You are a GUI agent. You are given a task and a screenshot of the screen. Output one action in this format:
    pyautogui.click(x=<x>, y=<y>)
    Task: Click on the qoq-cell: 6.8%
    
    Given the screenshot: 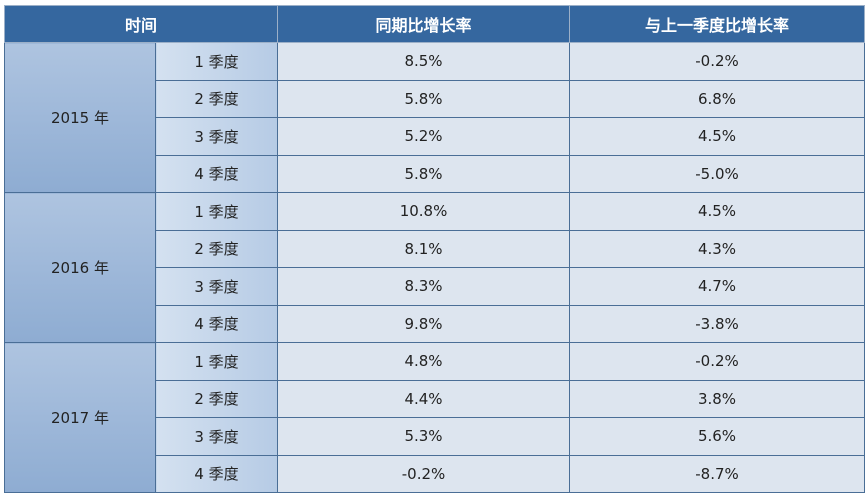 What is the action you would take?
    pyautogui.click(x=717, y=98)
    